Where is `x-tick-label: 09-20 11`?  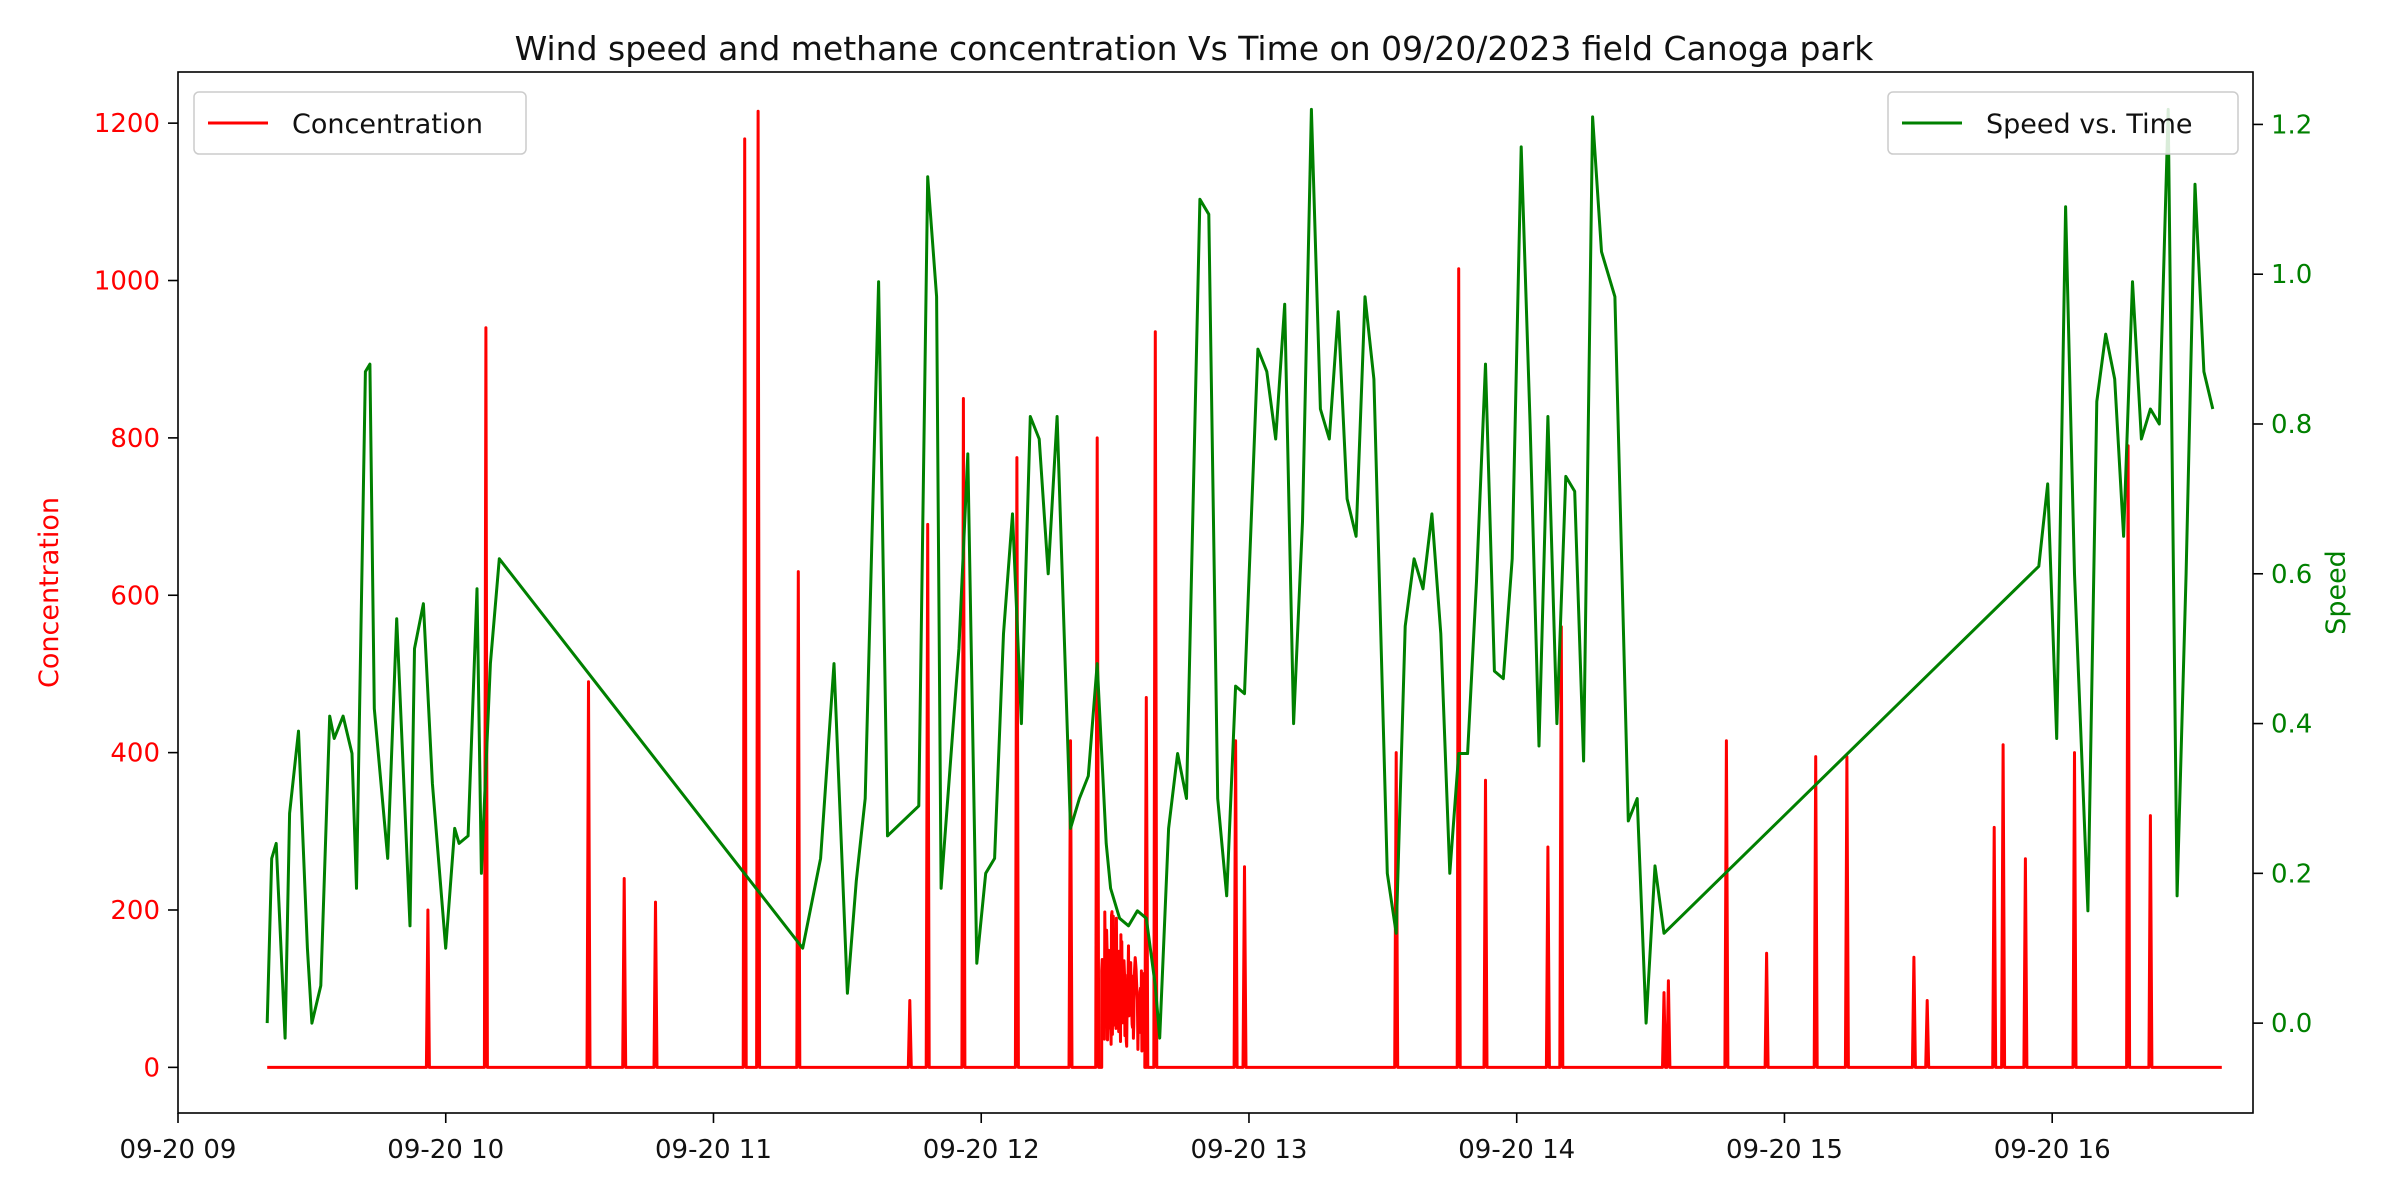
x-tick-label: 09-20 11 is located at coordinates (713, 1150).